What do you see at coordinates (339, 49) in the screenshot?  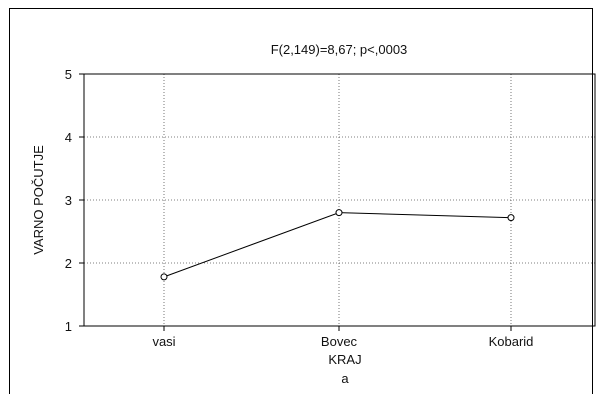 I see `chart-title: F(2,149)=8,67; p<,0003` at bounding box center [339, 49].